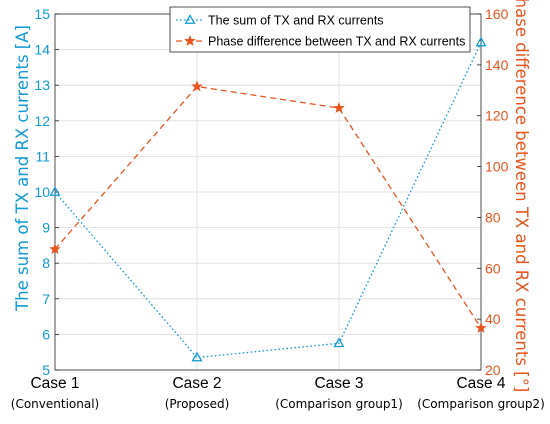  Describe the element at coordinates (493, 319) in the screenshot. I see `right-tick-label: 40` at that location.